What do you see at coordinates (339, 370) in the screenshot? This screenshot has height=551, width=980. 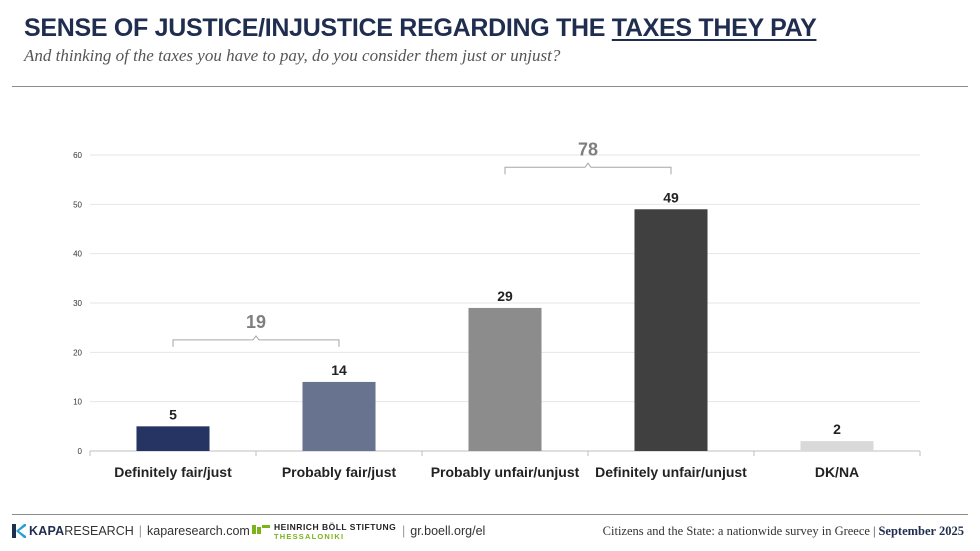 I see `data-label: 14` at bounding box center [339, 370].